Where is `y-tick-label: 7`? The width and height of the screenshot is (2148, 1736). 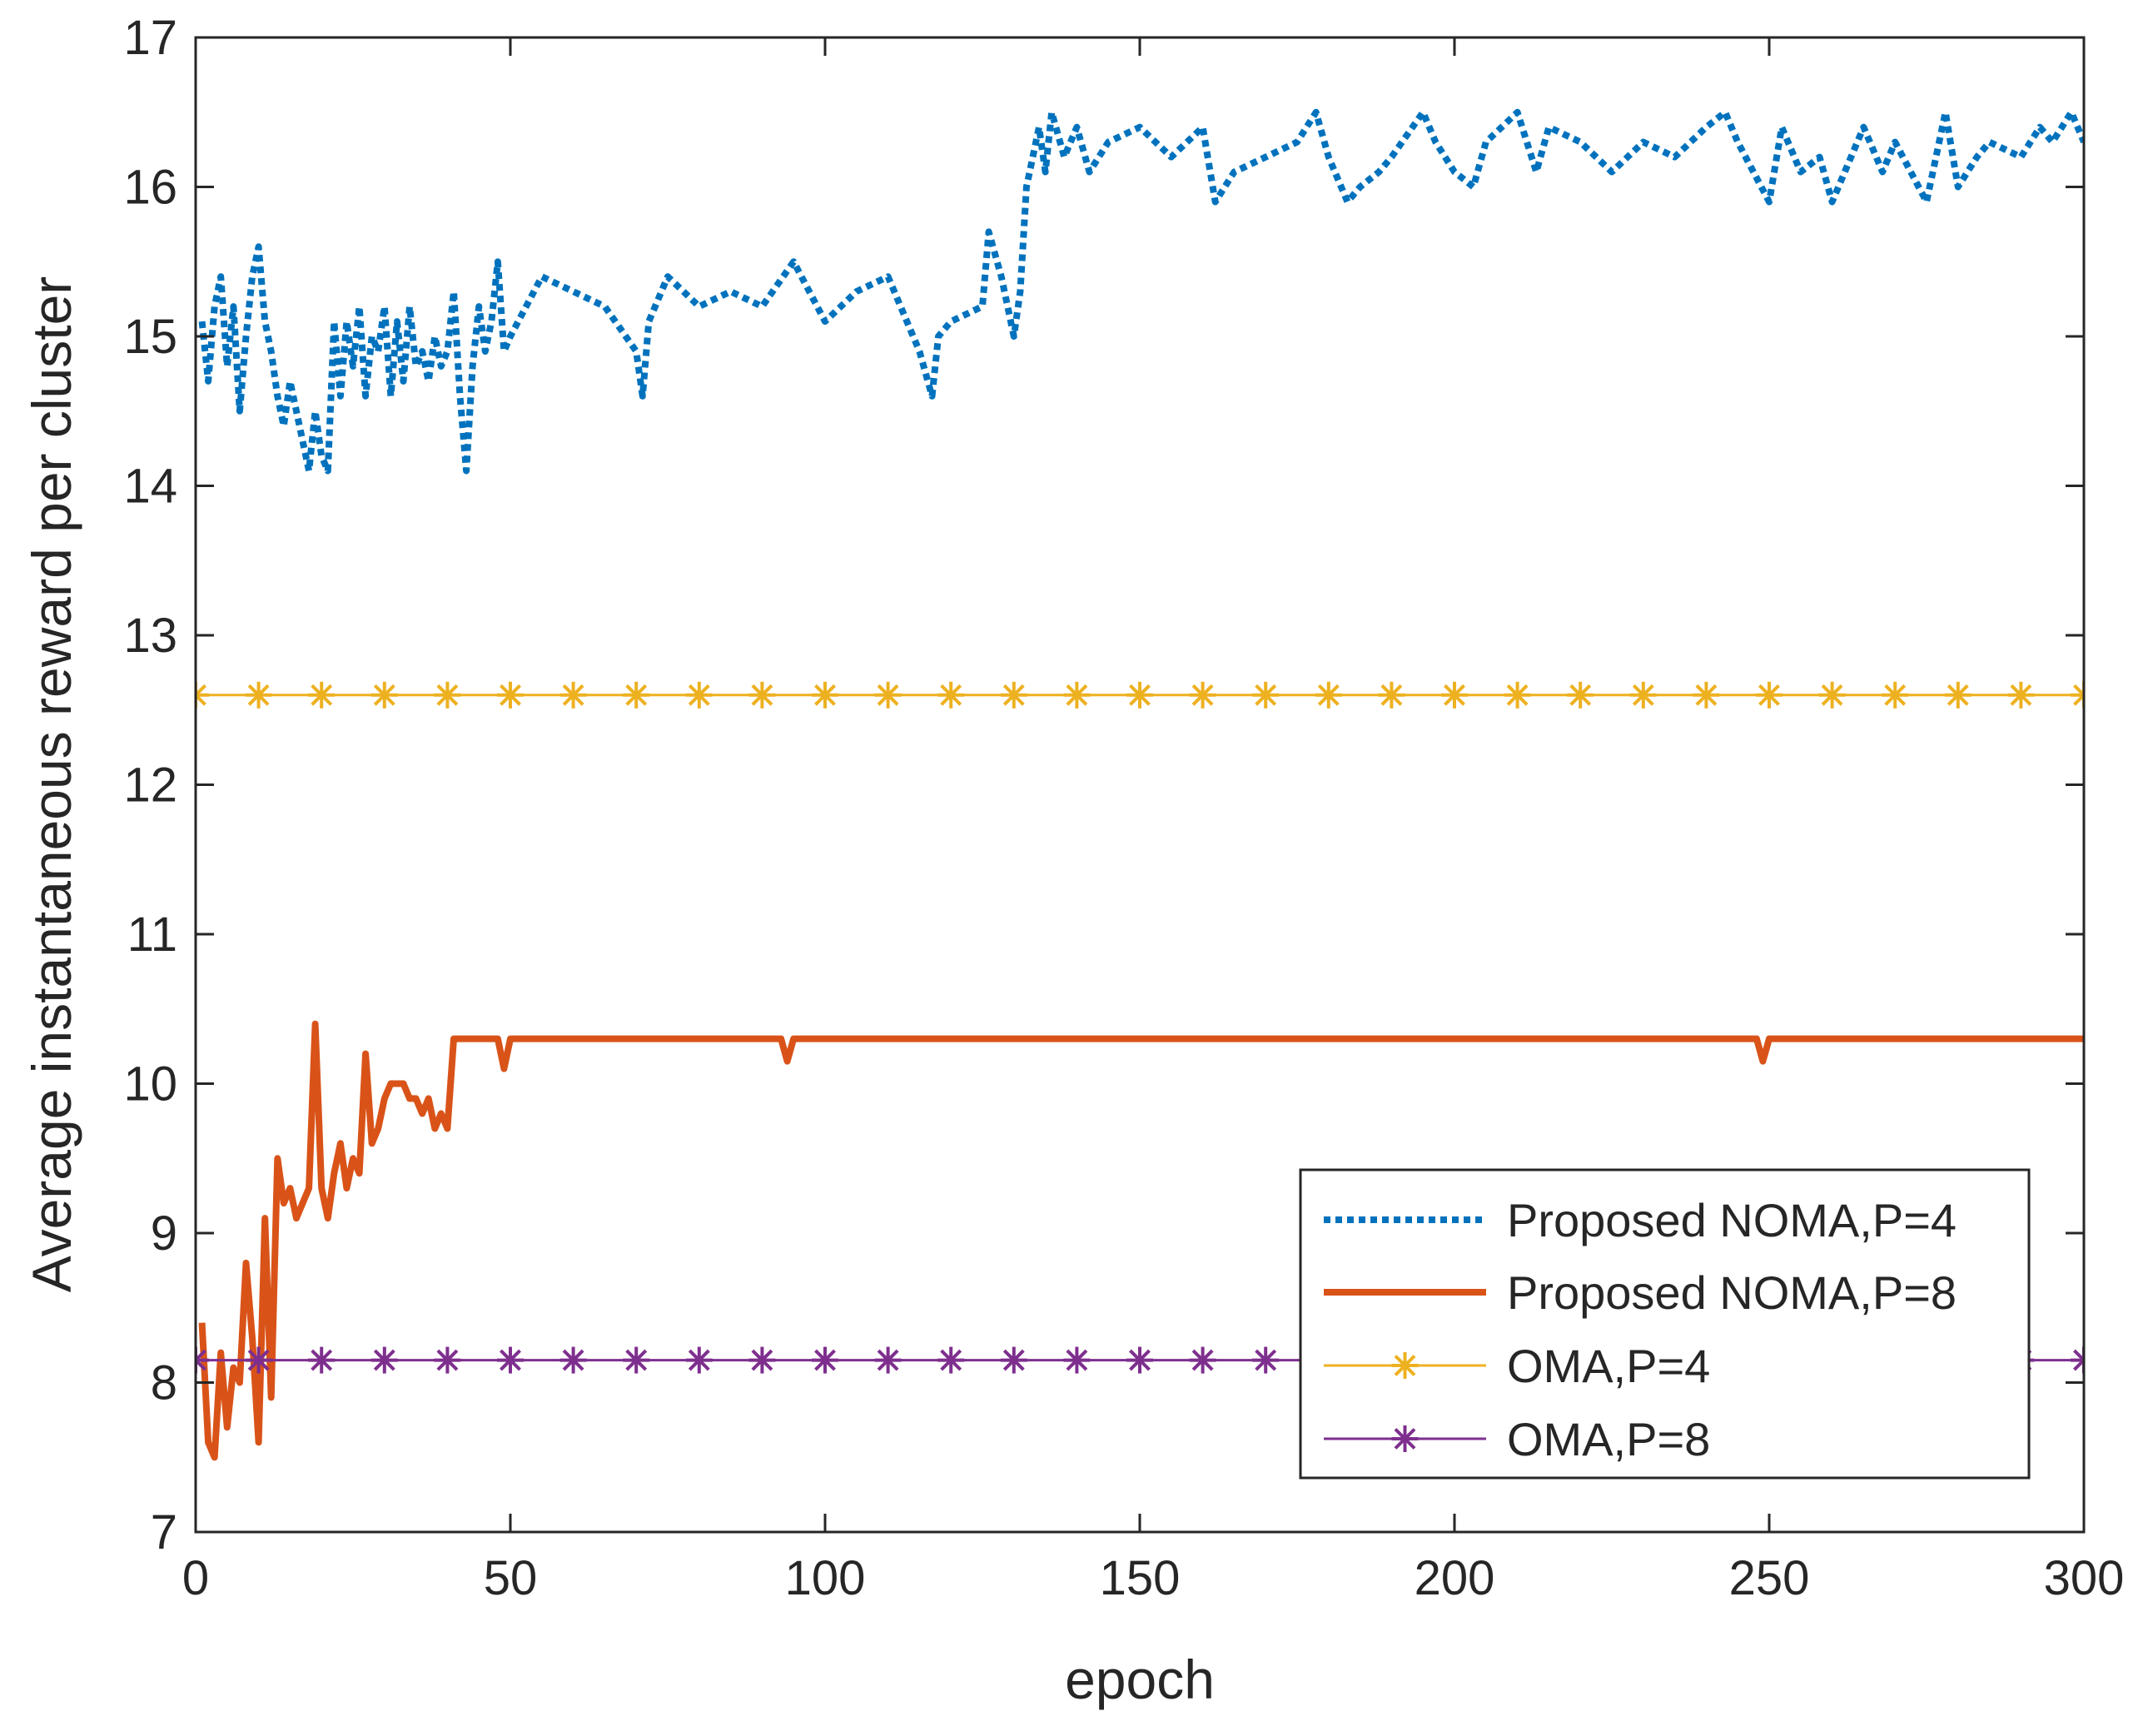 y-tick-label: 7 is located at coordinates (164, 1532).